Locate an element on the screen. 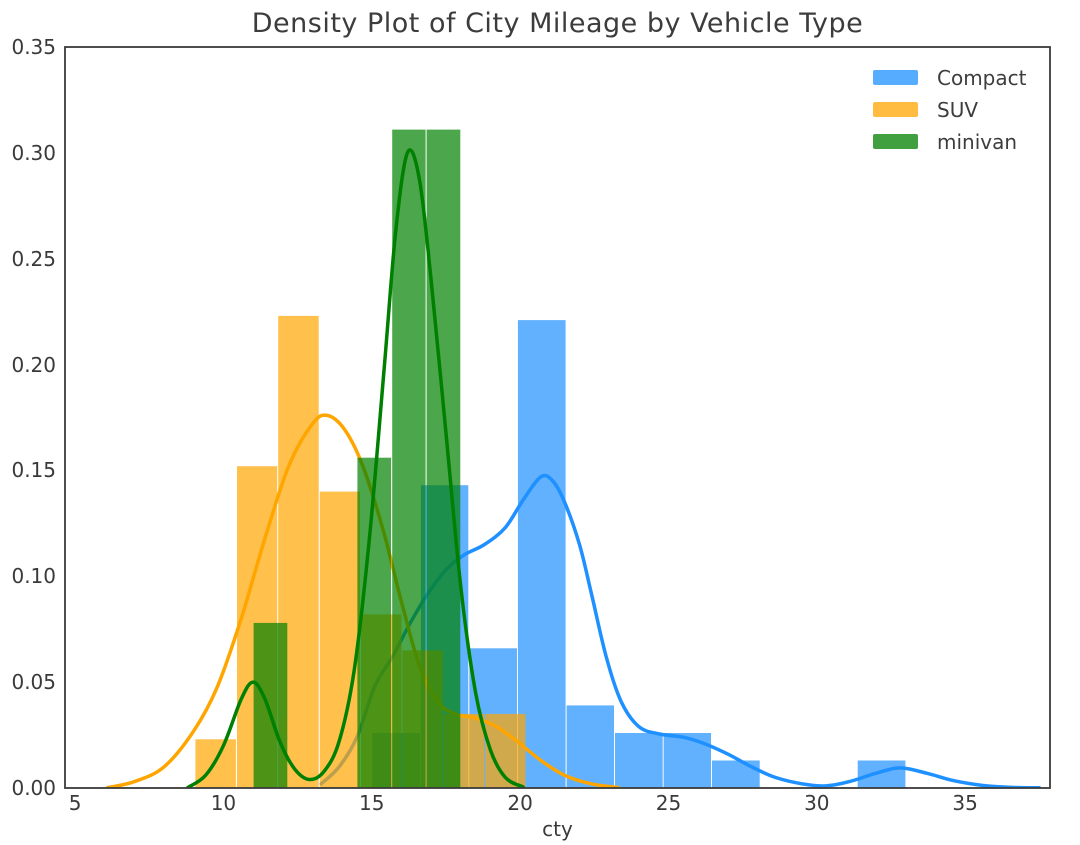  legend-label: Compact is located at coordinates (982, 77).